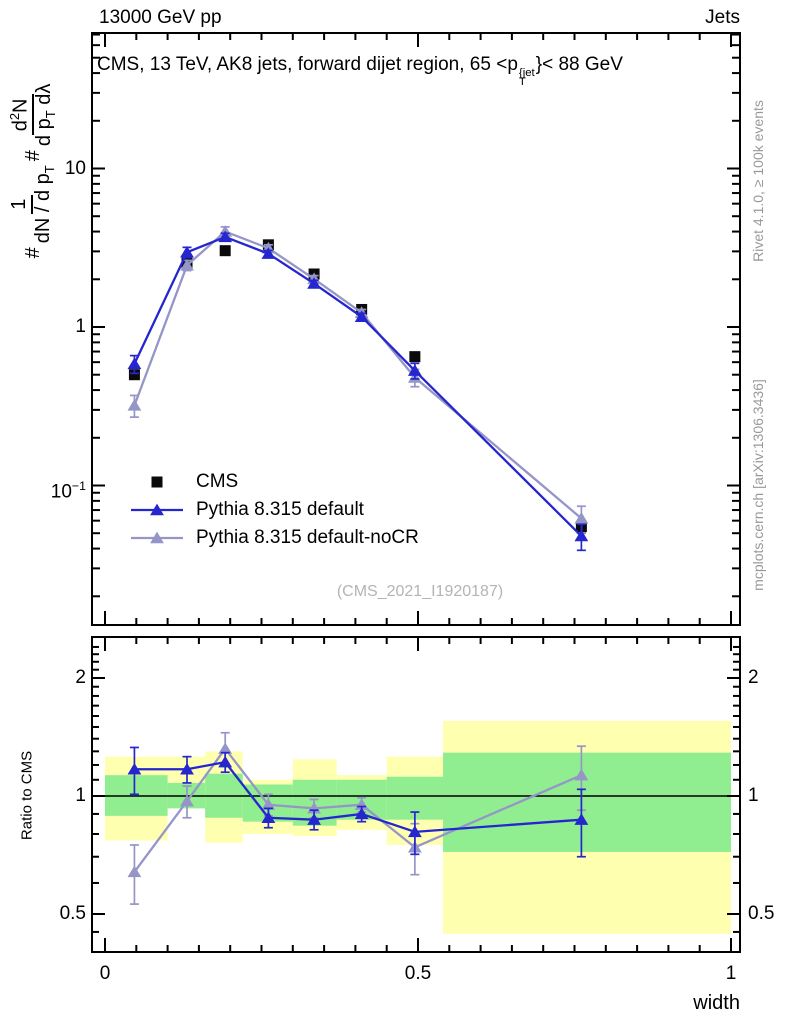 This screenshot has height=1024, width=786. I want to click on analysis-id-watermark: (CMS_2021_I1920187), so click(420, 591).